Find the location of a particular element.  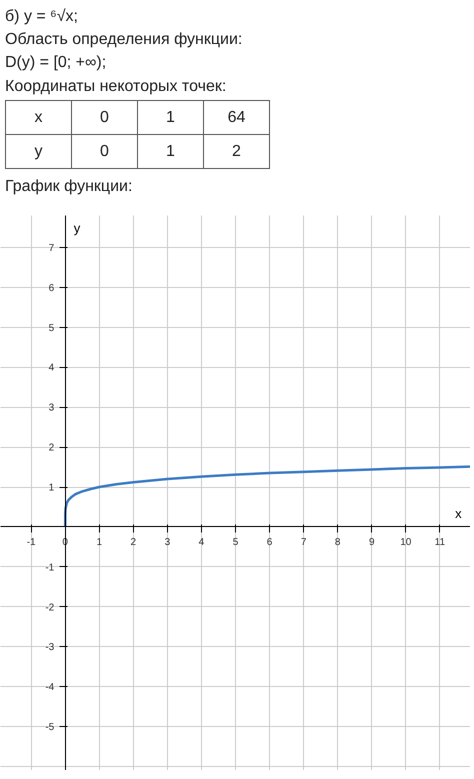

x-axis-title: x is located at coordinates (458, 513).